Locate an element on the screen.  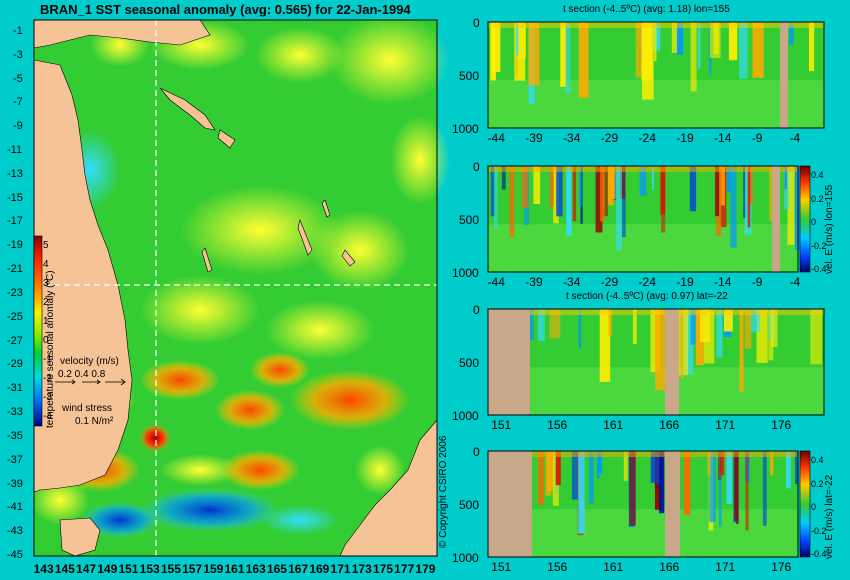
islands is located at coordinates (257, 180).